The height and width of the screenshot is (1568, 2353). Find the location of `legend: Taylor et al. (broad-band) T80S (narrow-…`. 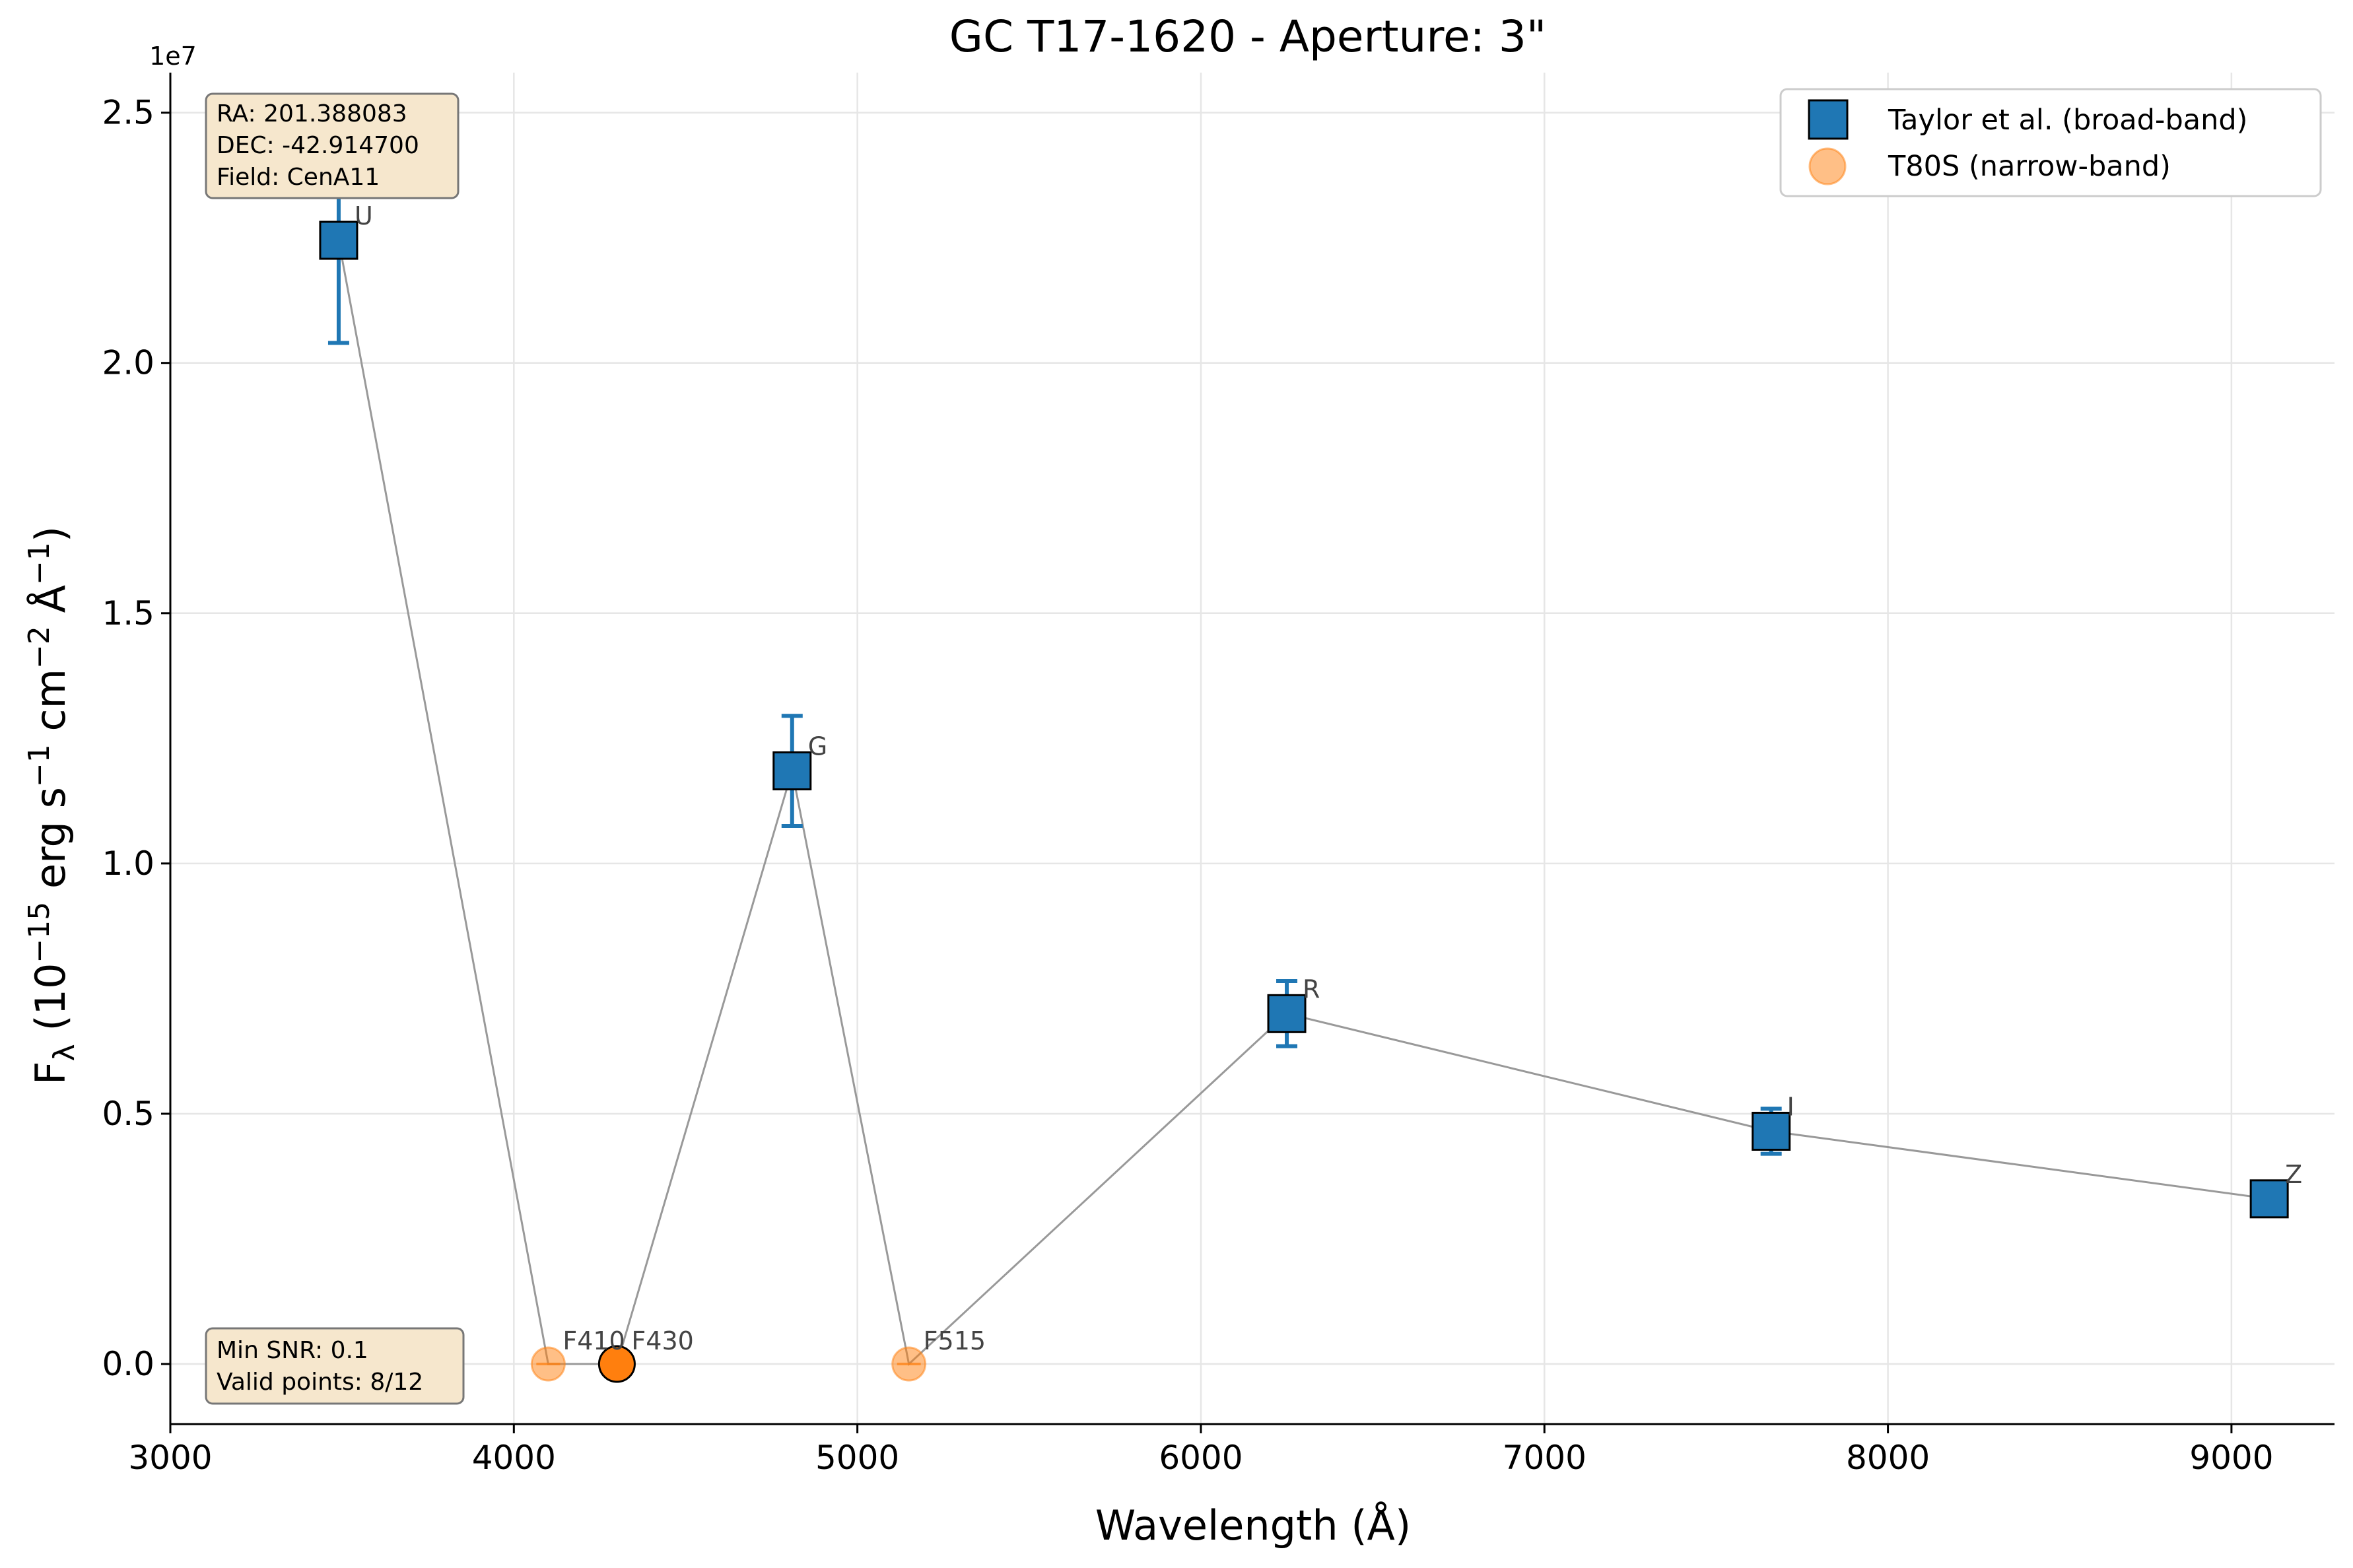

legend: Taylor et al. (broad-band) T80S (narrow-… is located at coordinates (2050, 142).